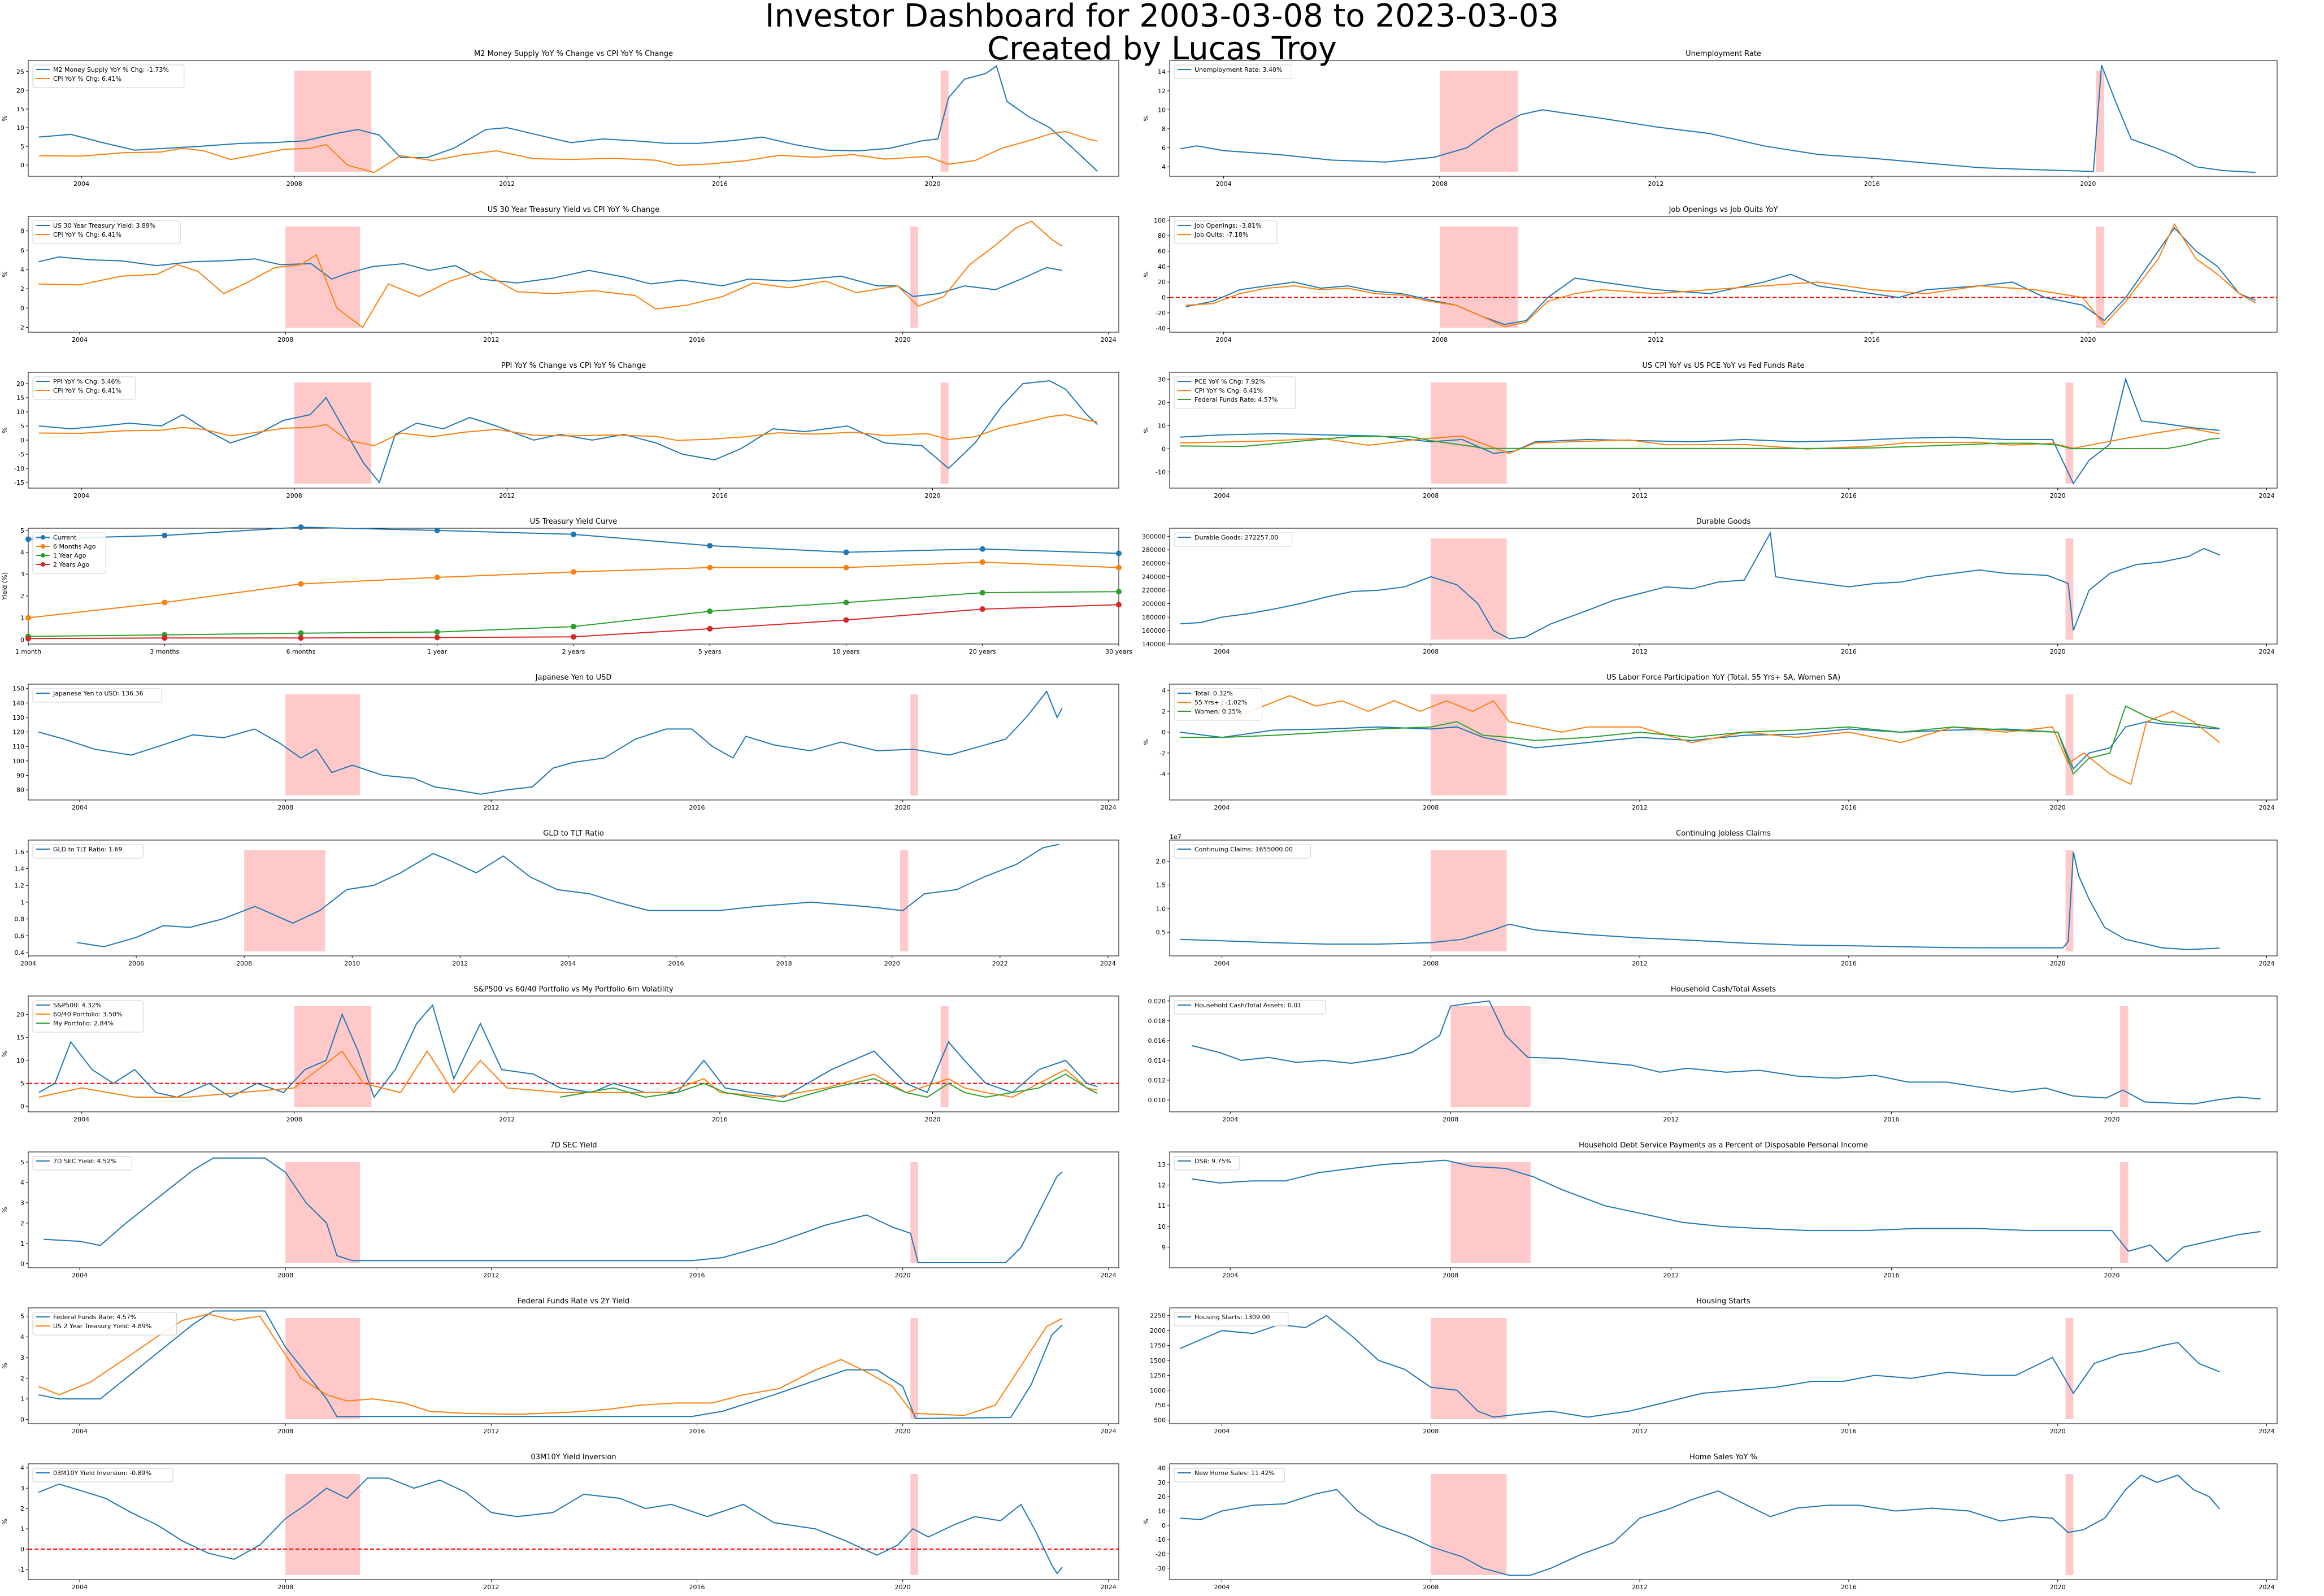  What do you see at coordinates (20, 936) in the screenshot?
I see `y-tick-label: 0.6` at bounding box center [20, 936].